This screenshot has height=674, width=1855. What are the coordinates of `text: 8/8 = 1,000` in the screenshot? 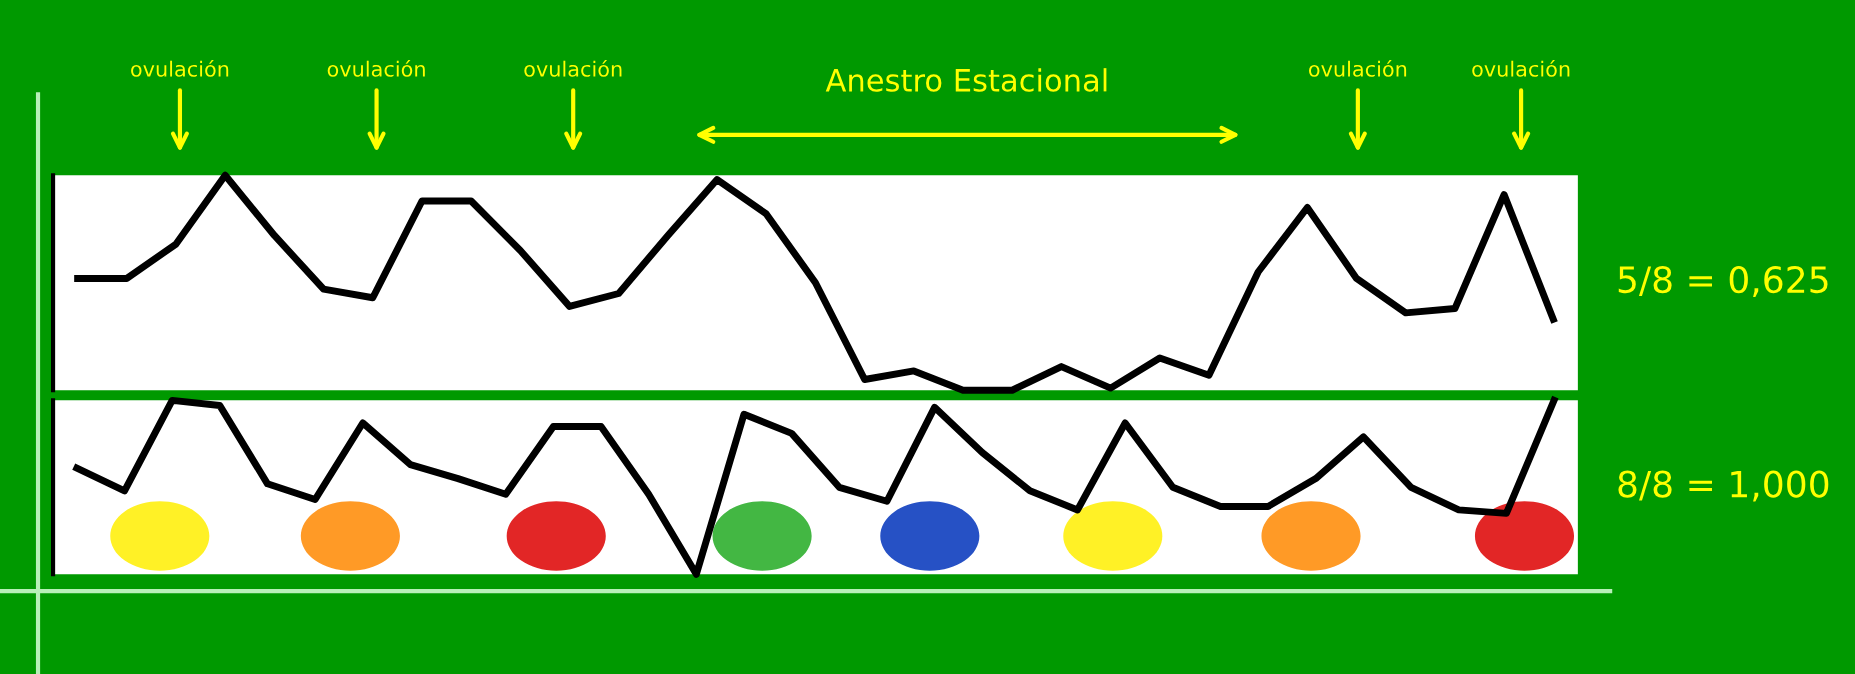 It's located at (1723, 486).